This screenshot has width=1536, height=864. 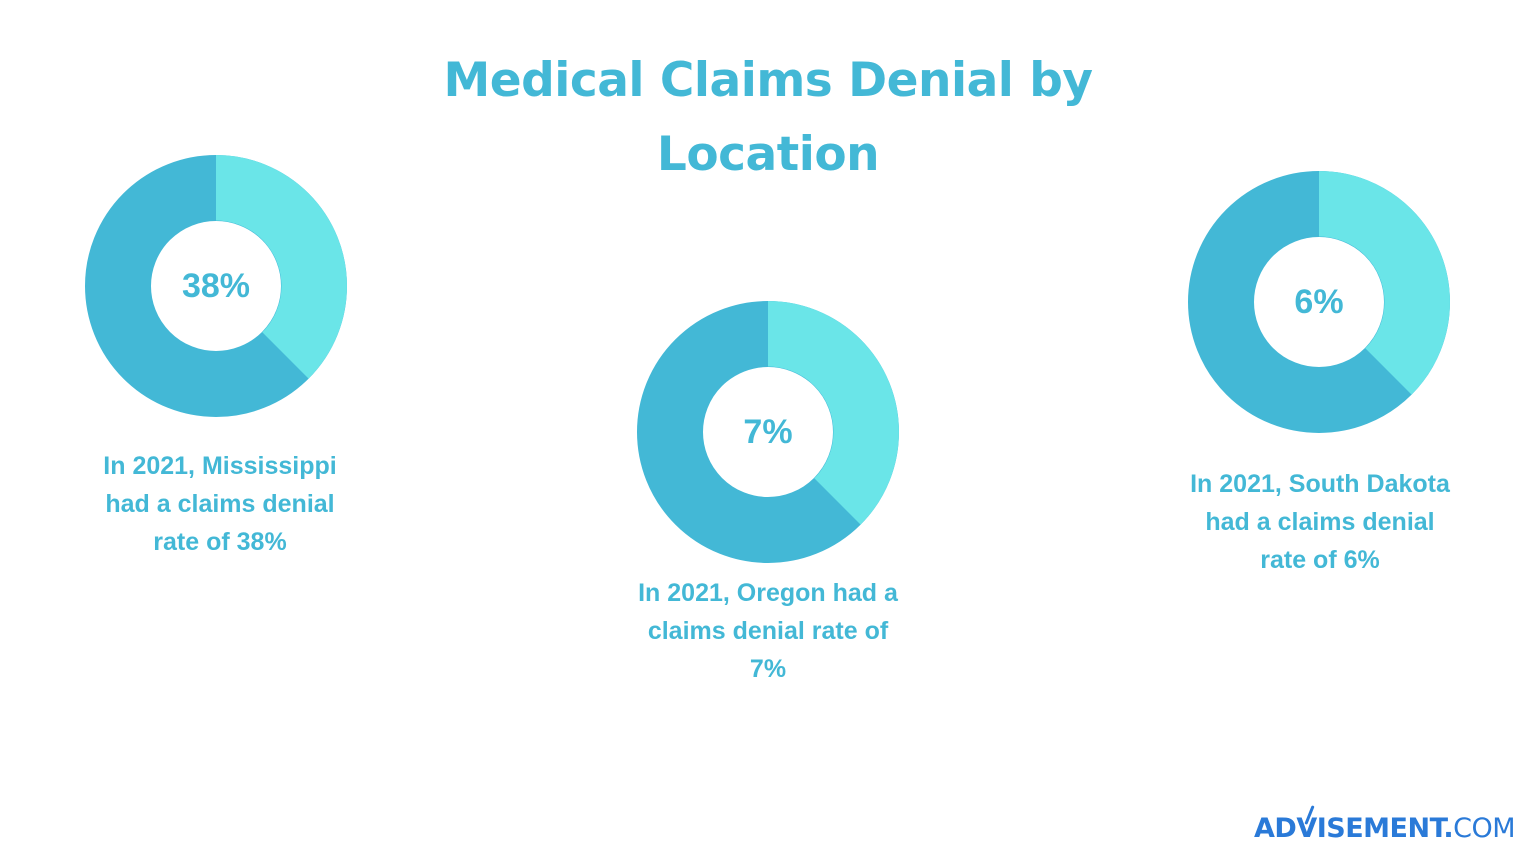 What do you see at coordinates (768, 669) in the screenshot?
I see `caption-line: 7%` at bounding box center [768, 669].